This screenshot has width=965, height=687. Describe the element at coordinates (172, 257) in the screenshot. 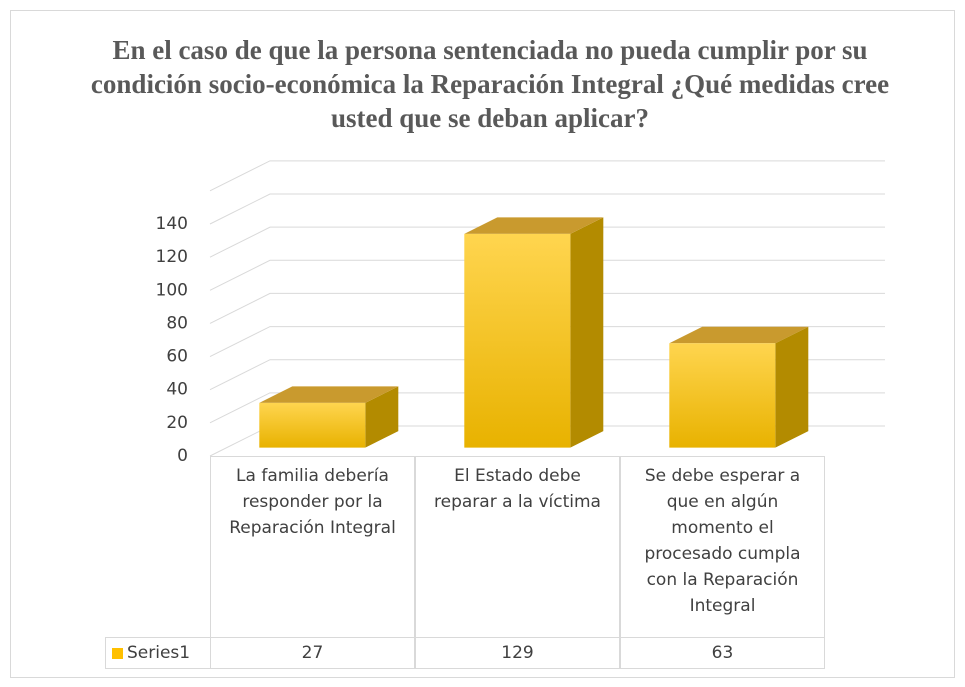

I see `y-tick-label: 120` at that location.